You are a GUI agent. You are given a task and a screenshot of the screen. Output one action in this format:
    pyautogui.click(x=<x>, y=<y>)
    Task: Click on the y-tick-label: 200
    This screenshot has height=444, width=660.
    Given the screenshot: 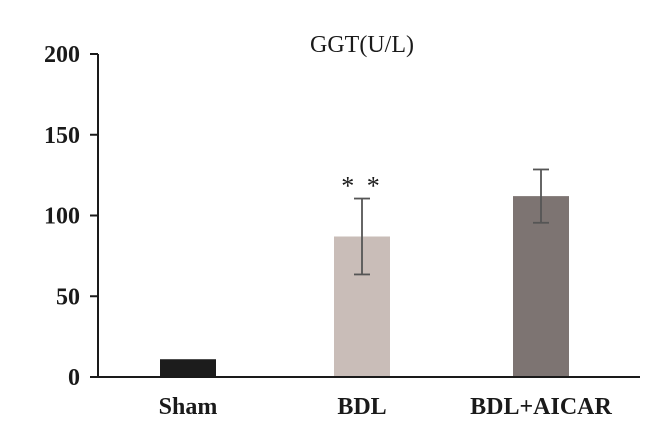 What is the action you would take?
    pyautogui.click(x=62, y=55)
    